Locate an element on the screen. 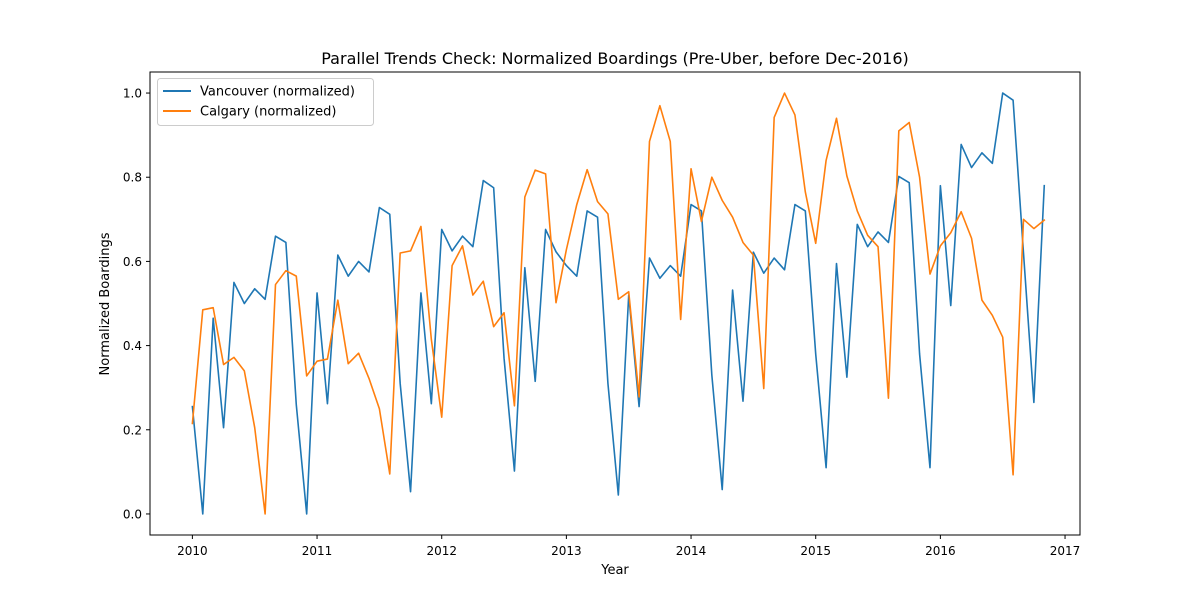 The image size is (1200, 600). y-tick-label: 0.4 is located at coordinates (132, 346).